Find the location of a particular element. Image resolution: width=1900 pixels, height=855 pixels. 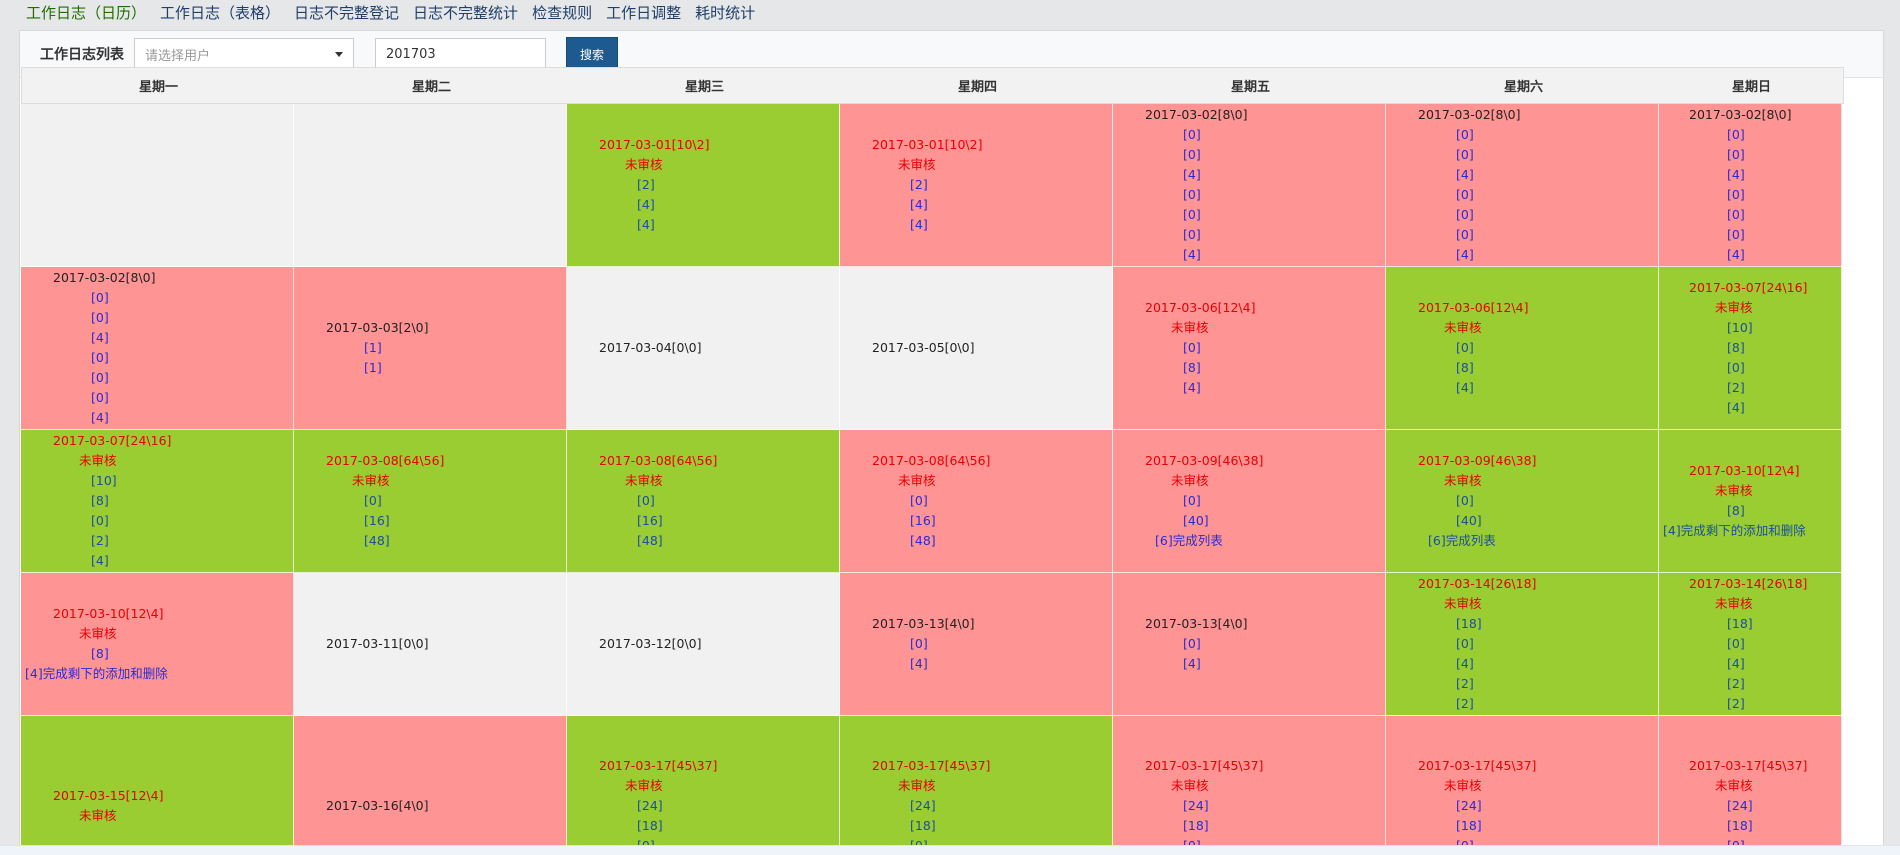

day-date-label: 2017-03-10[12\4] is located at coordinates (108, 613).